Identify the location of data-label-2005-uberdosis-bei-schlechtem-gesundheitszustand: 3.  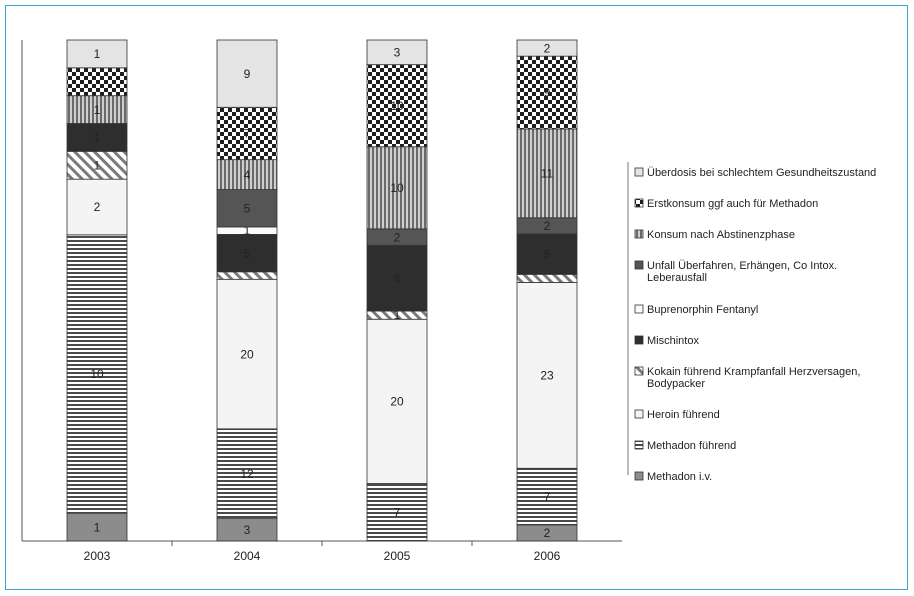
(397, 53).